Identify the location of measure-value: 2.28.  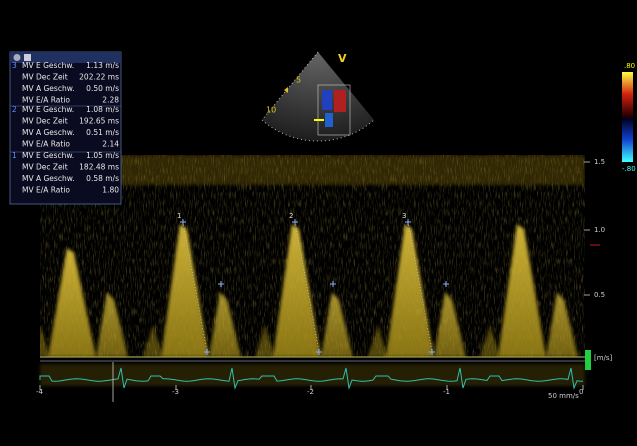
(110, 100).